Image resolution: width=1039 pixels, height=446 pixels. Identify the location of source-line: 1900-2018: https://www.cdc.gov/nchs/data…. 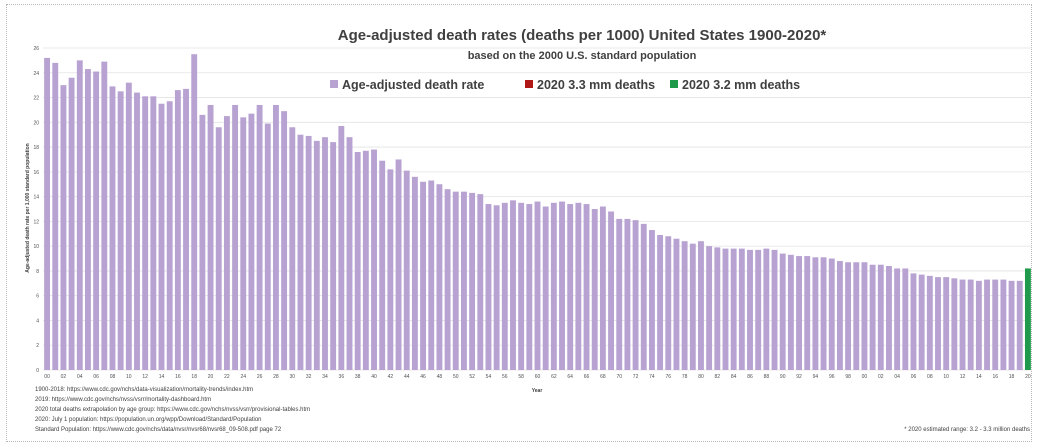
(144, 390).